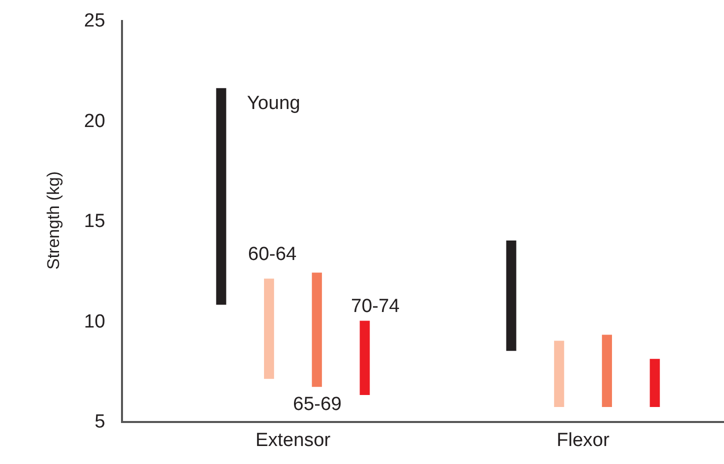 This screenshot has width=724, height=464. I want to click on series-label: 70-74, so click(375, 306).